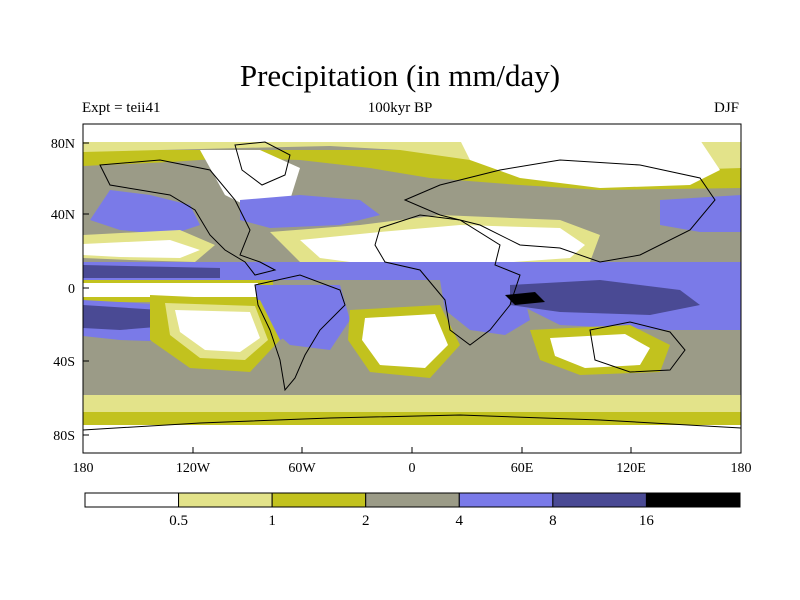 The height and width of the screenshot is (600, 800). What do you see at coordinates (170, 290) in the screenshot?
I see `cold-tongue-dry` at bounding box center [170, 290].